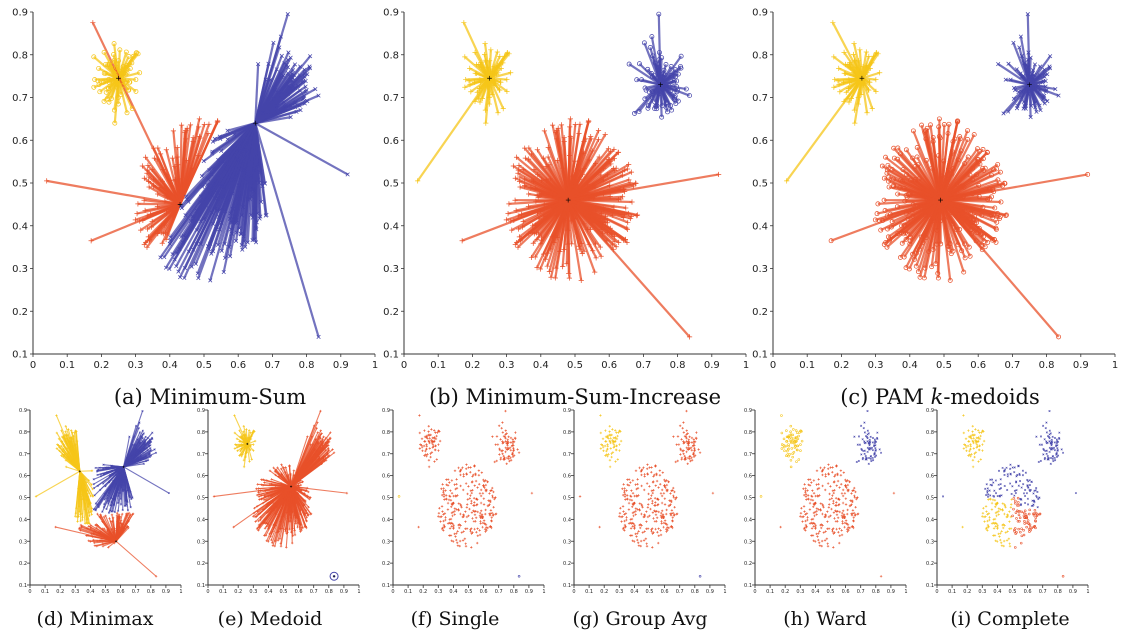  I want to click on y-tick-label: 0.1, so click(391, 355).